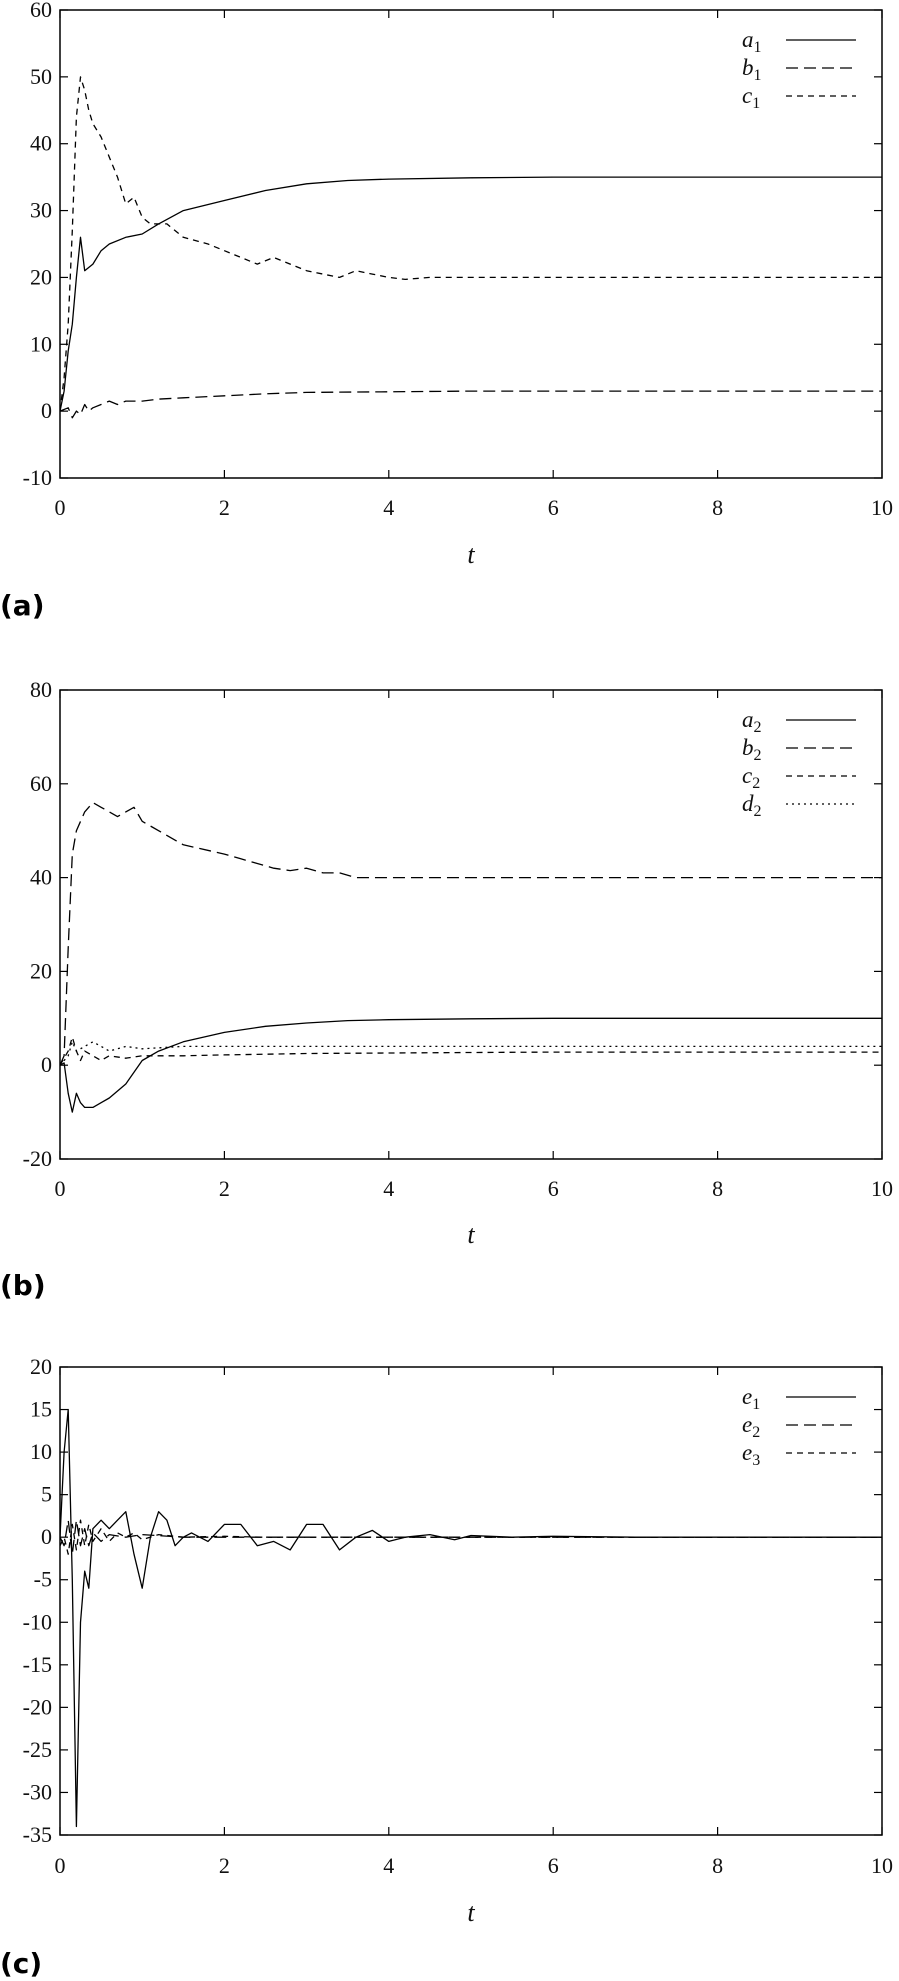  I want to click on y-tick-label: 30, so click(41, 210).